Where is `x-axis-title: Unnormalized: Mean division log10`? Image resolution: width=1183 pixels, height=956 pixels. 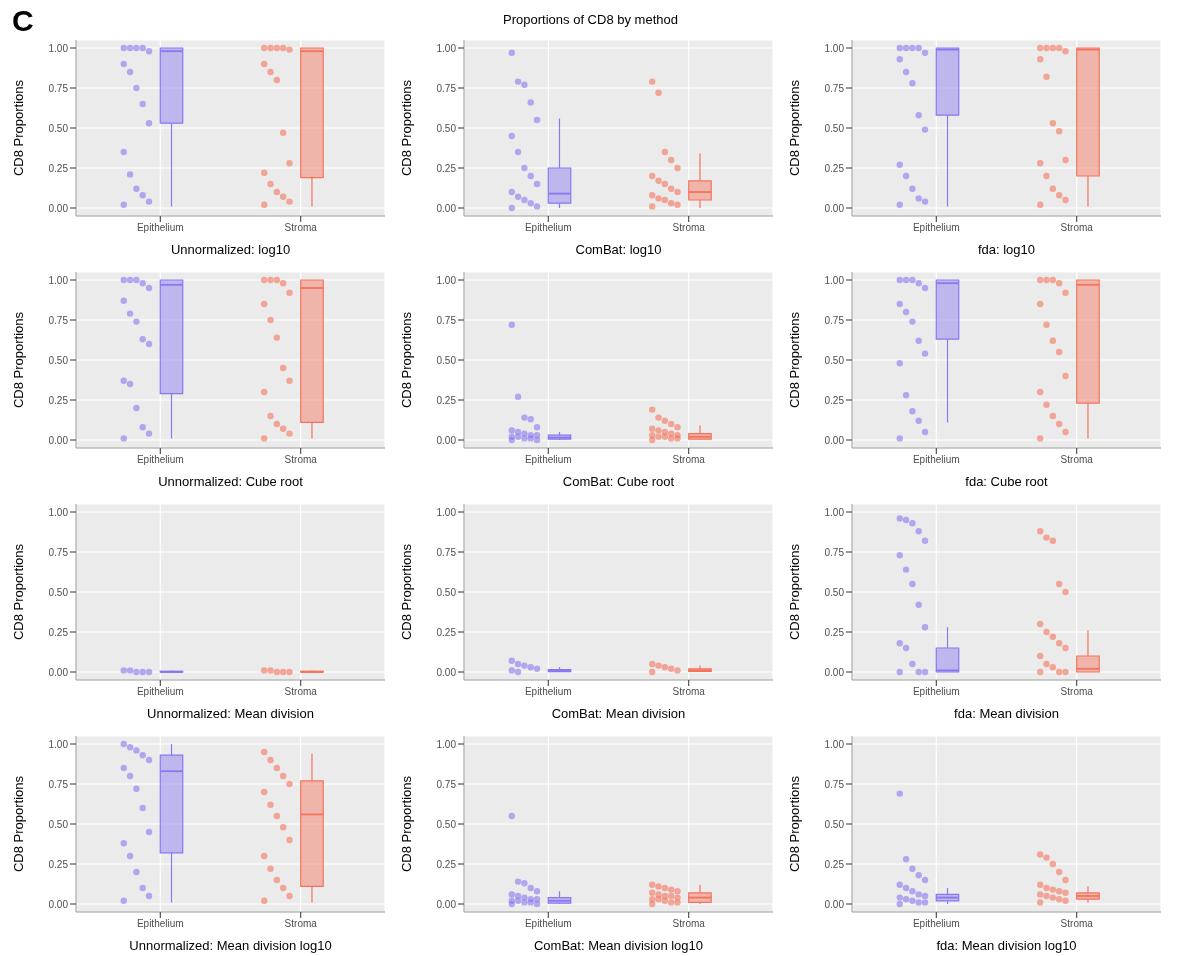 x-axis-title: Unnormalized: Mean division log10 is located at coordinates (230, 945).